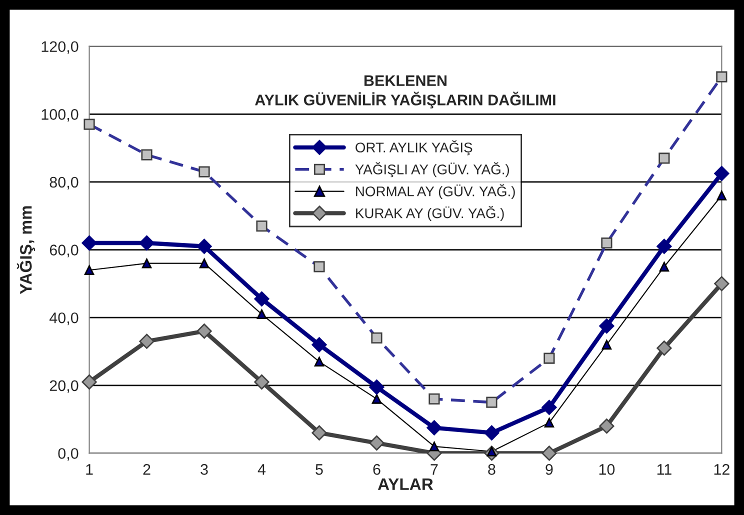 The width and height of the screenshot is (744, 515). What do you see at coordinates (435, 192) in the screenshot?
I see `legend-label: NORMAL AY (GÜV. YAĞ.)` at bounding box center [435, 192].